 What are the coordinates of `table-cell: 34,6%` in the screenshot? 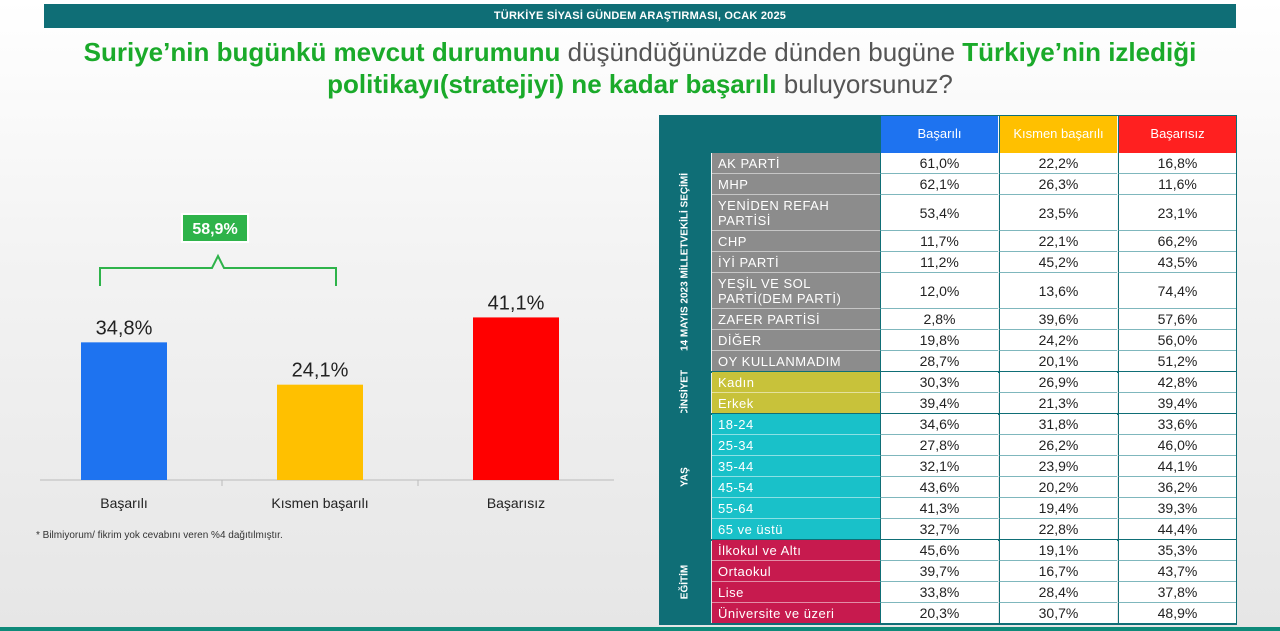 It's located at (939, 424).